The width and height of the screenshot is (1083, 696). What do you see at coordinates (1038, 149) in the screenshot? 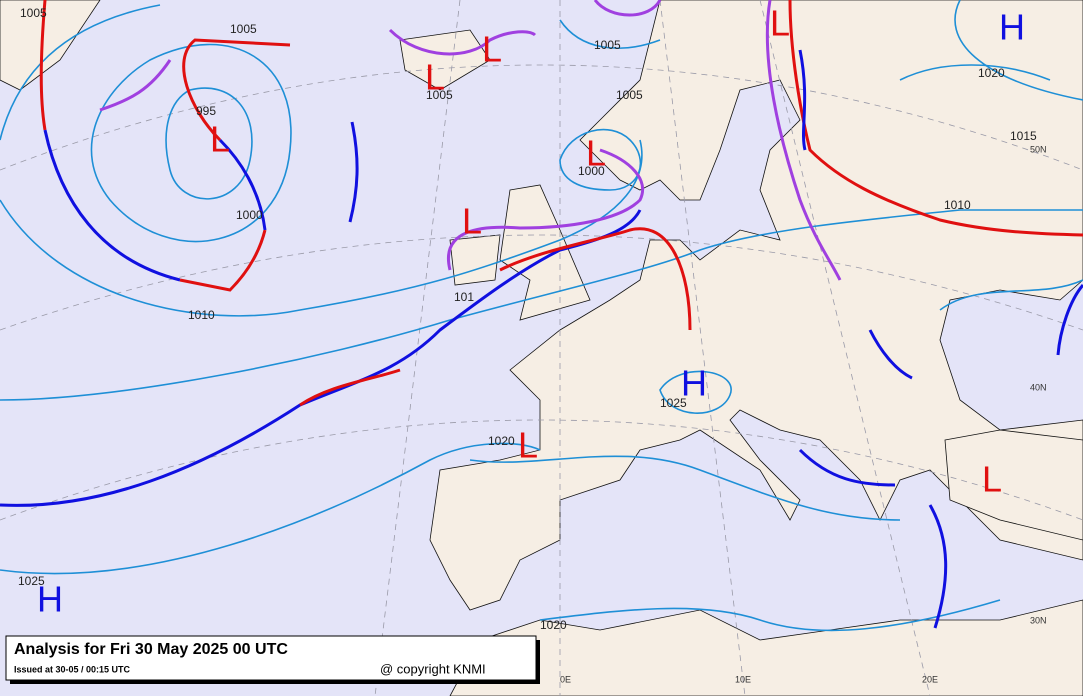
I see `latitude-label: 50N` at bounding box center [1038, 149].